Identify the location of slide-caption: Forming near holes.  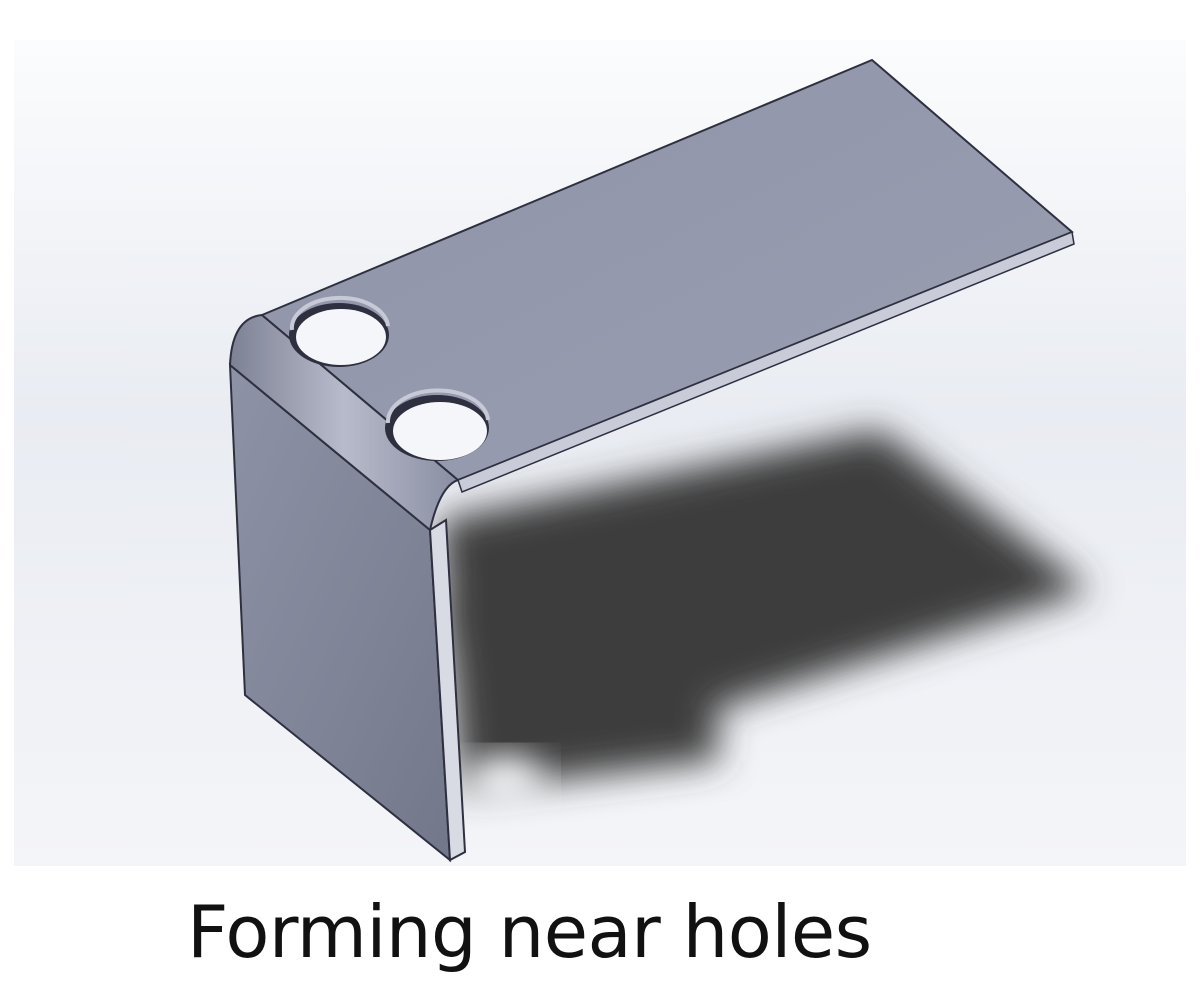
(529, 932).